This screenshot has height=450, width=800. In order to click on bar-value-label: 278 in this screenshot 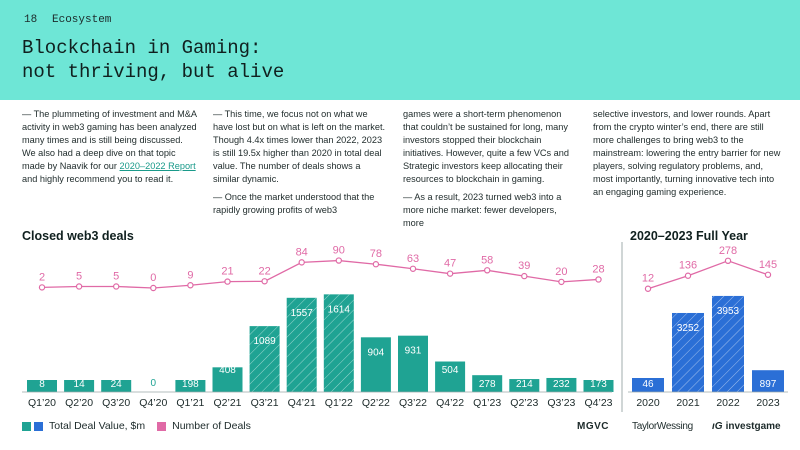, I will do `click(487, 384)`.